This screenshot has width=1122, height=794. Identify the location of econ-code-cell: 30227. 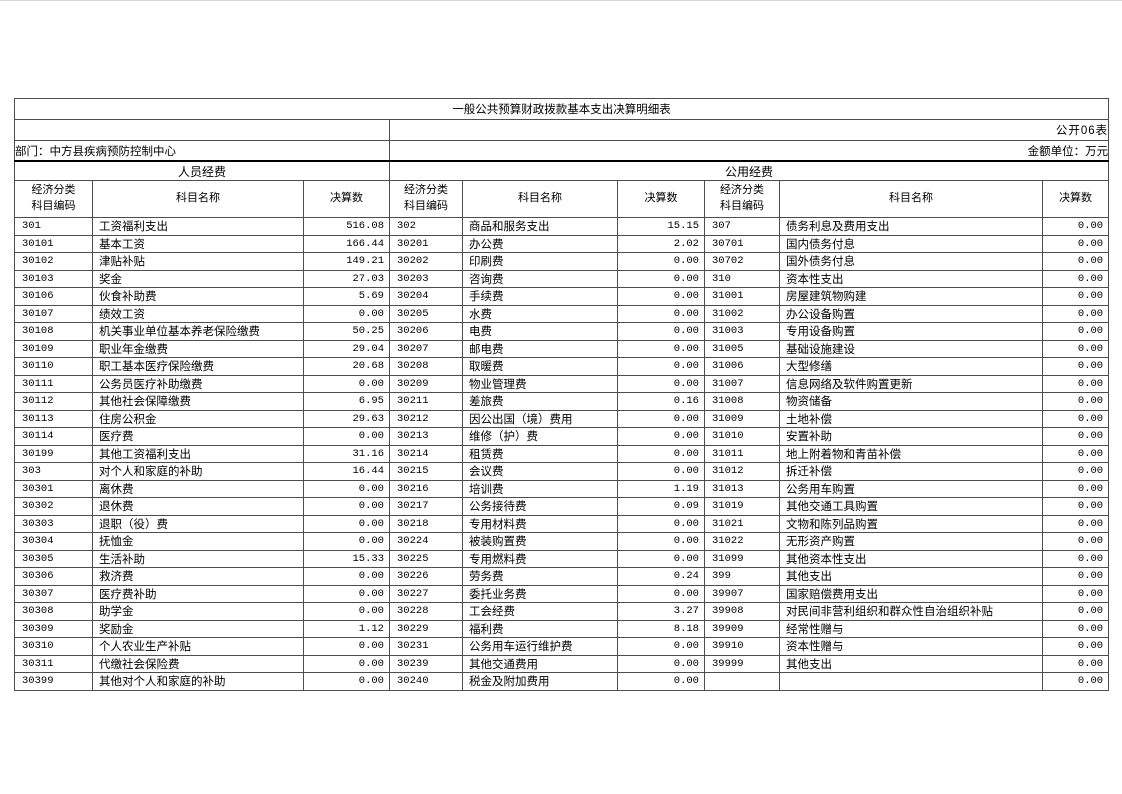
(426, 593).